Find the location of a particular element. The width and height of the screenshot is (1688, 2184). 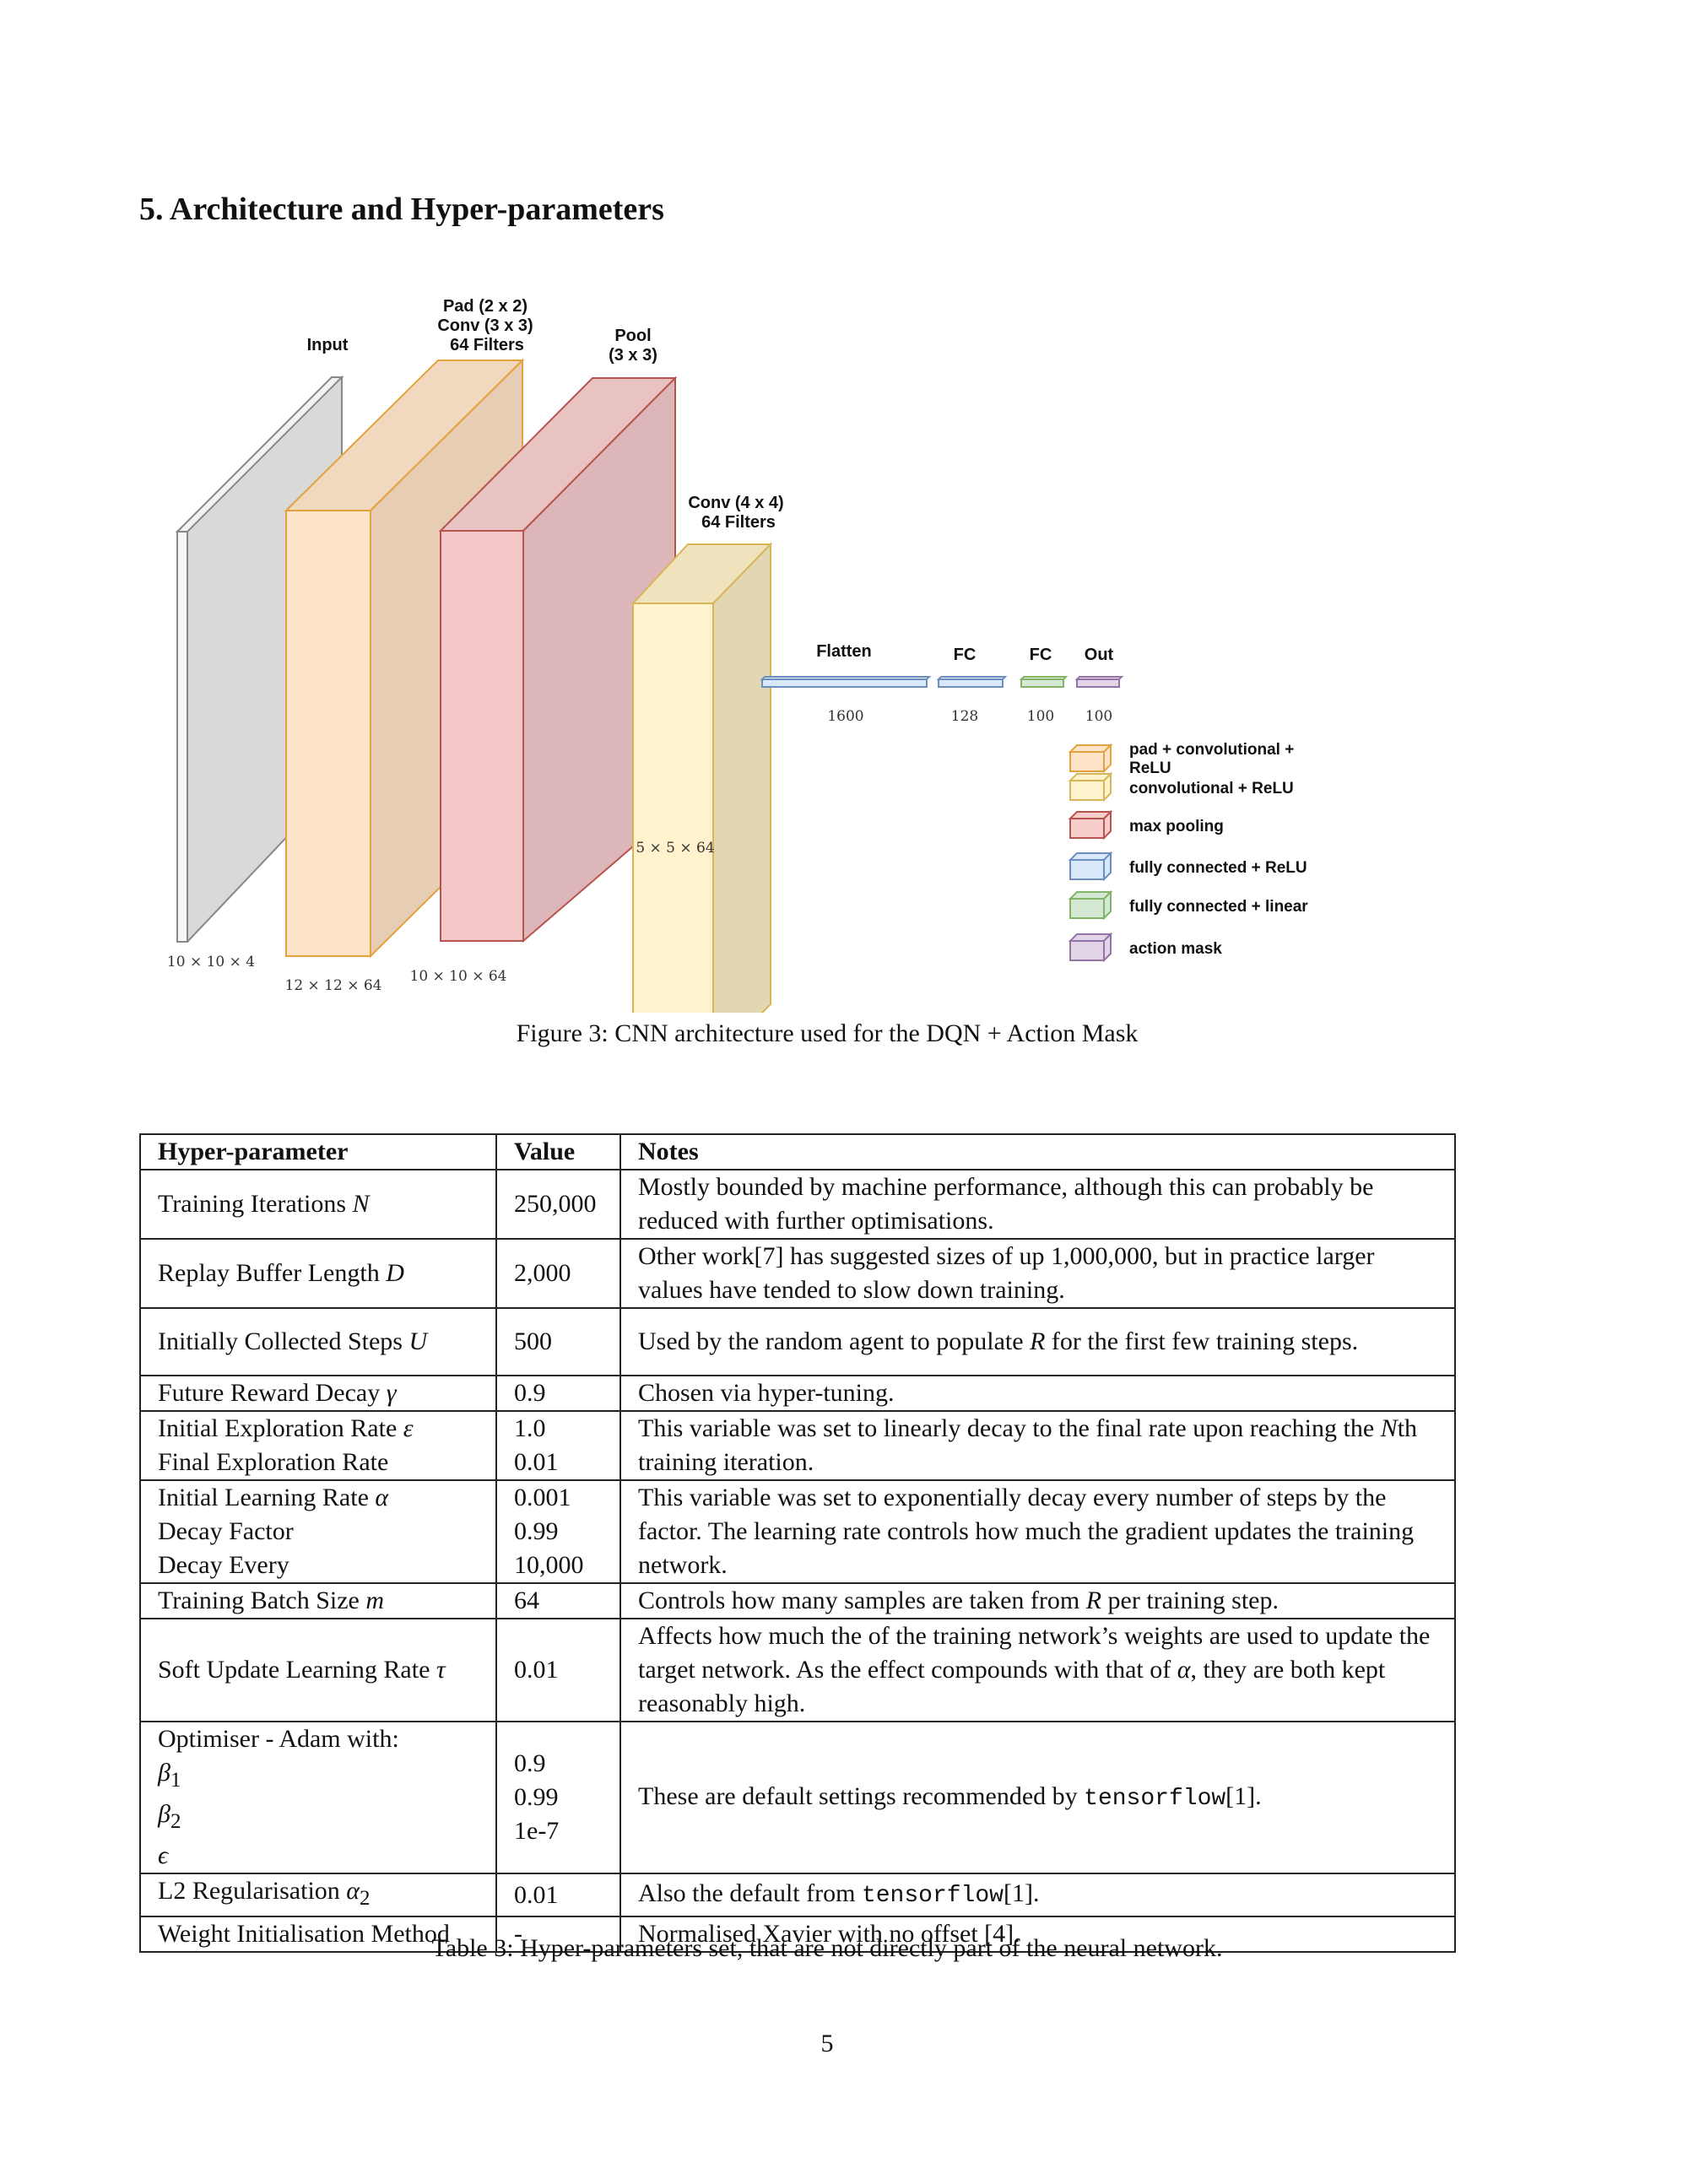

value-cell: 0.9 is located at coordinates (558, 1393).